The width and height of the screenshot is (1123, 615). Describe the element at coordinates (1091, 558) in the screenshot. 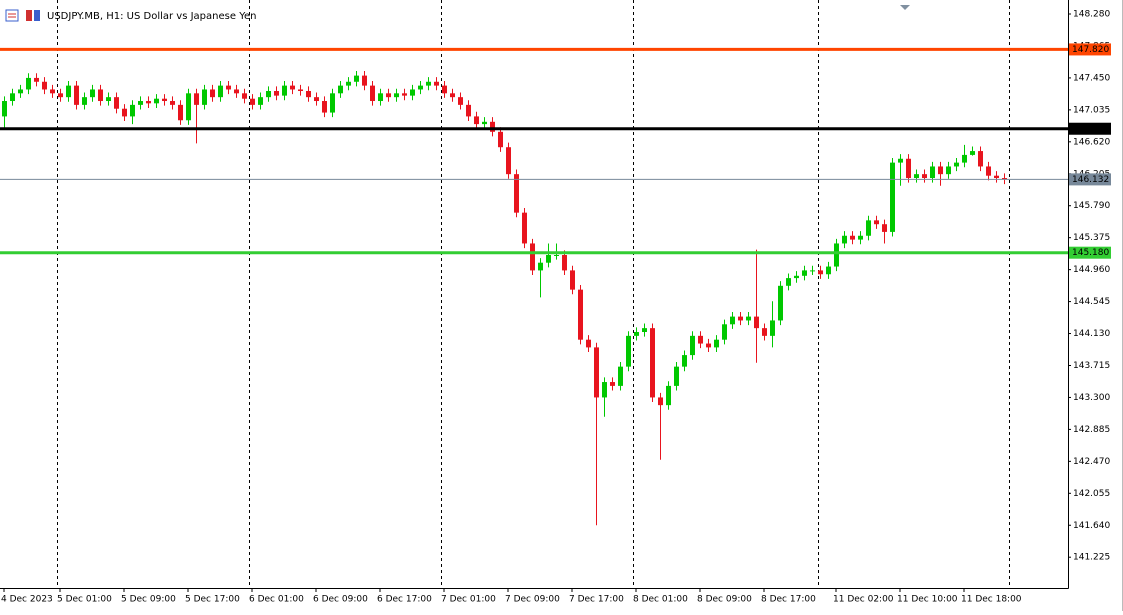

I see `y-tick-label: 141.225` at that location.